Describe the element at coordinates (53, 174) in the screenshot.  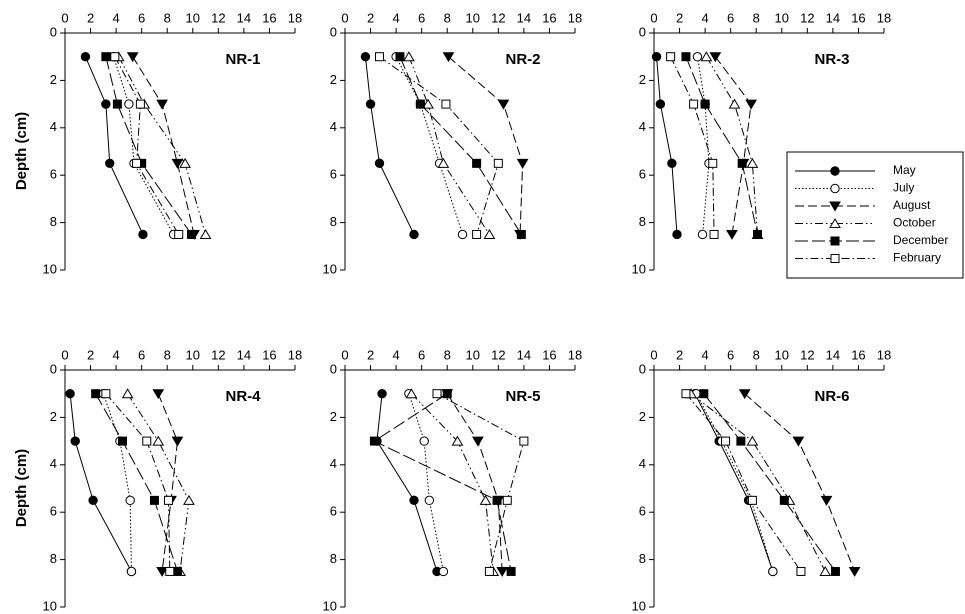
I see `y-tick-label: 6` at that location.